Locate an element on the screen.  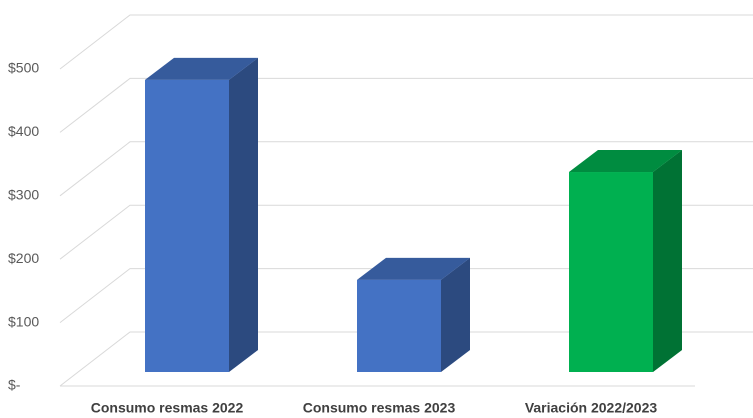
y-tick-label: $400 is located at coordinates (23, 131).